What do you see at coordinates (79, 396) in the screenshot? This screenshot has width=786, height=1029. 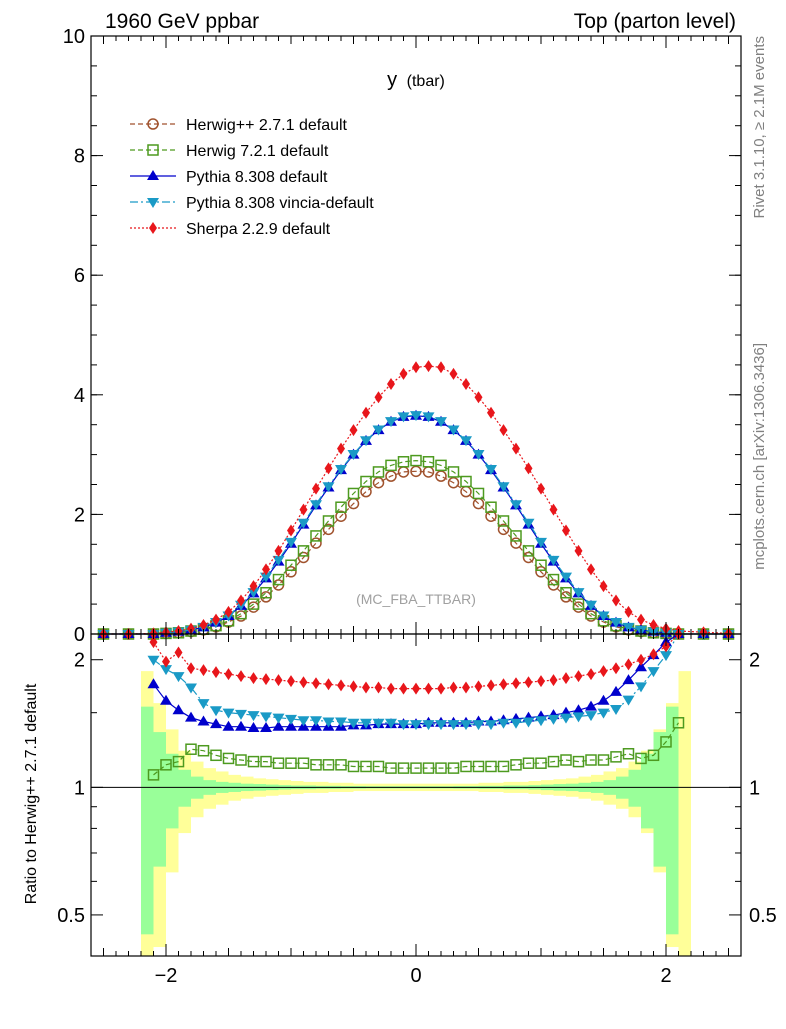 I see `main-ytick-label: 4` at bounding box center [79, 396].